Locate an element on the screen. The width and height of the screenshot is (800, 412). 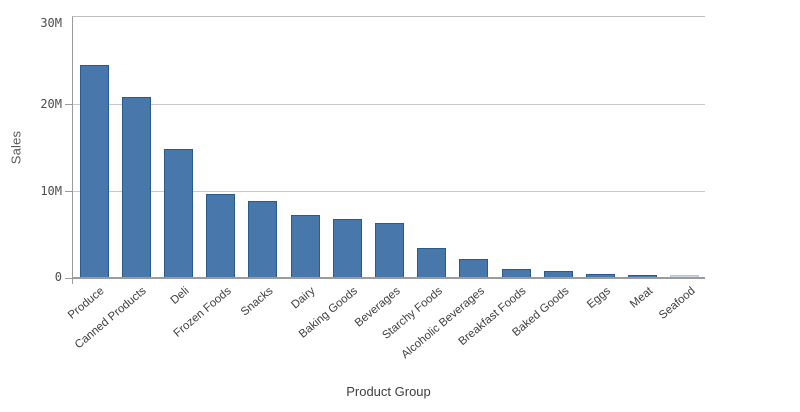
bar-produce is located at coordinates (94, 171).